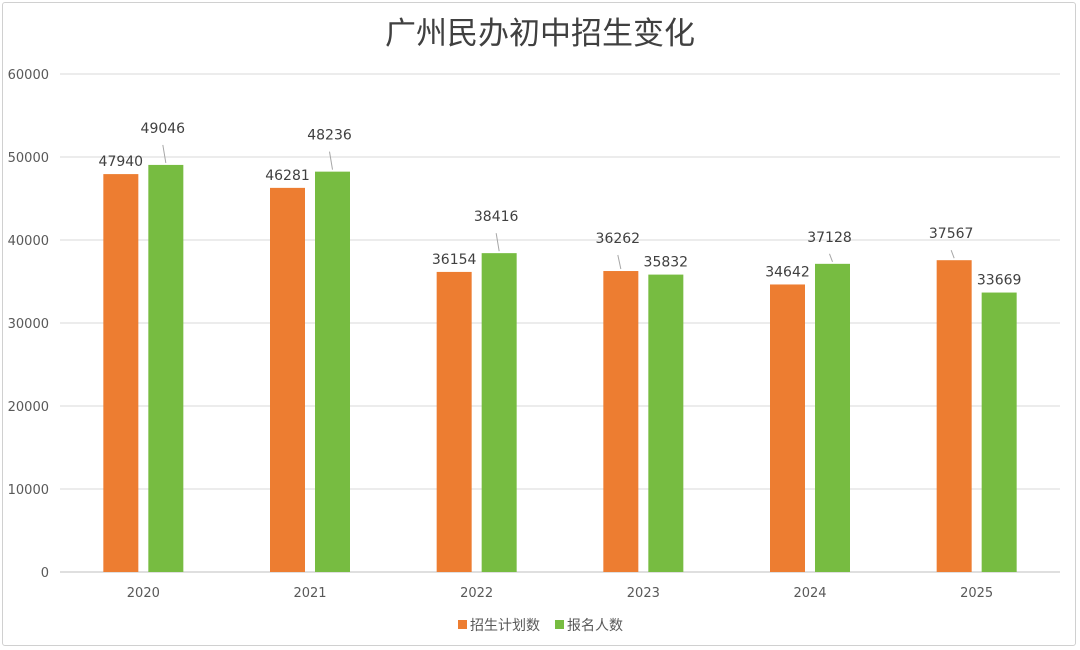  What do you see at coordinates (28, 158) in the screenshot?
I see `y-tick-label-50000: 50000` at bounding box center [28, 158].